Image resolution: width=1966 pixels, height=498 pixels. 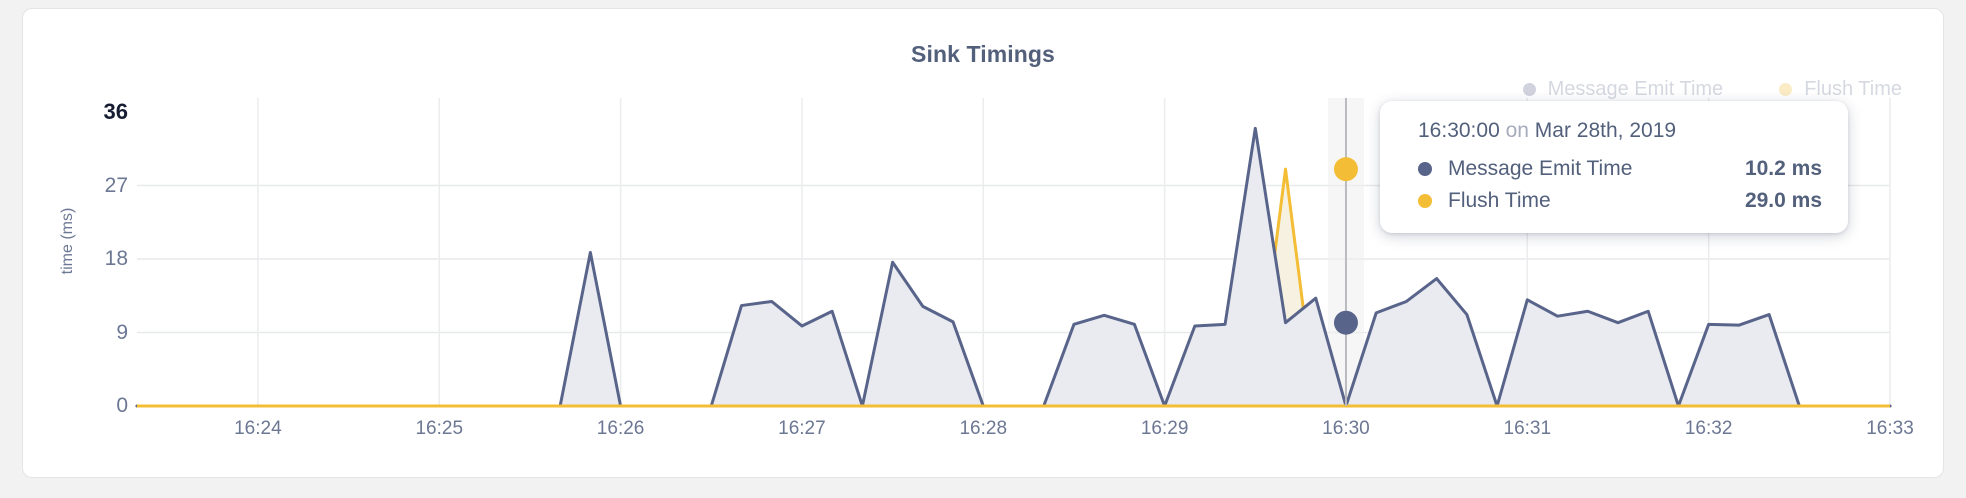 I want to click on tooltip-row-message-emit-time: Message Emit Time 10.2 ms, so click(x=1620, y=169).